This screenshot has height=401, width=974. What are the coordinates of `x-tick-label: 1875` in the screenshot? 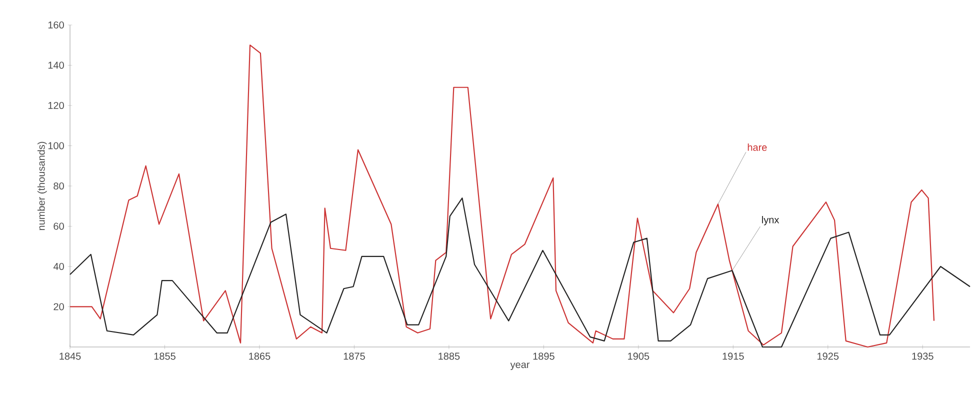 It's located at (354, 356).